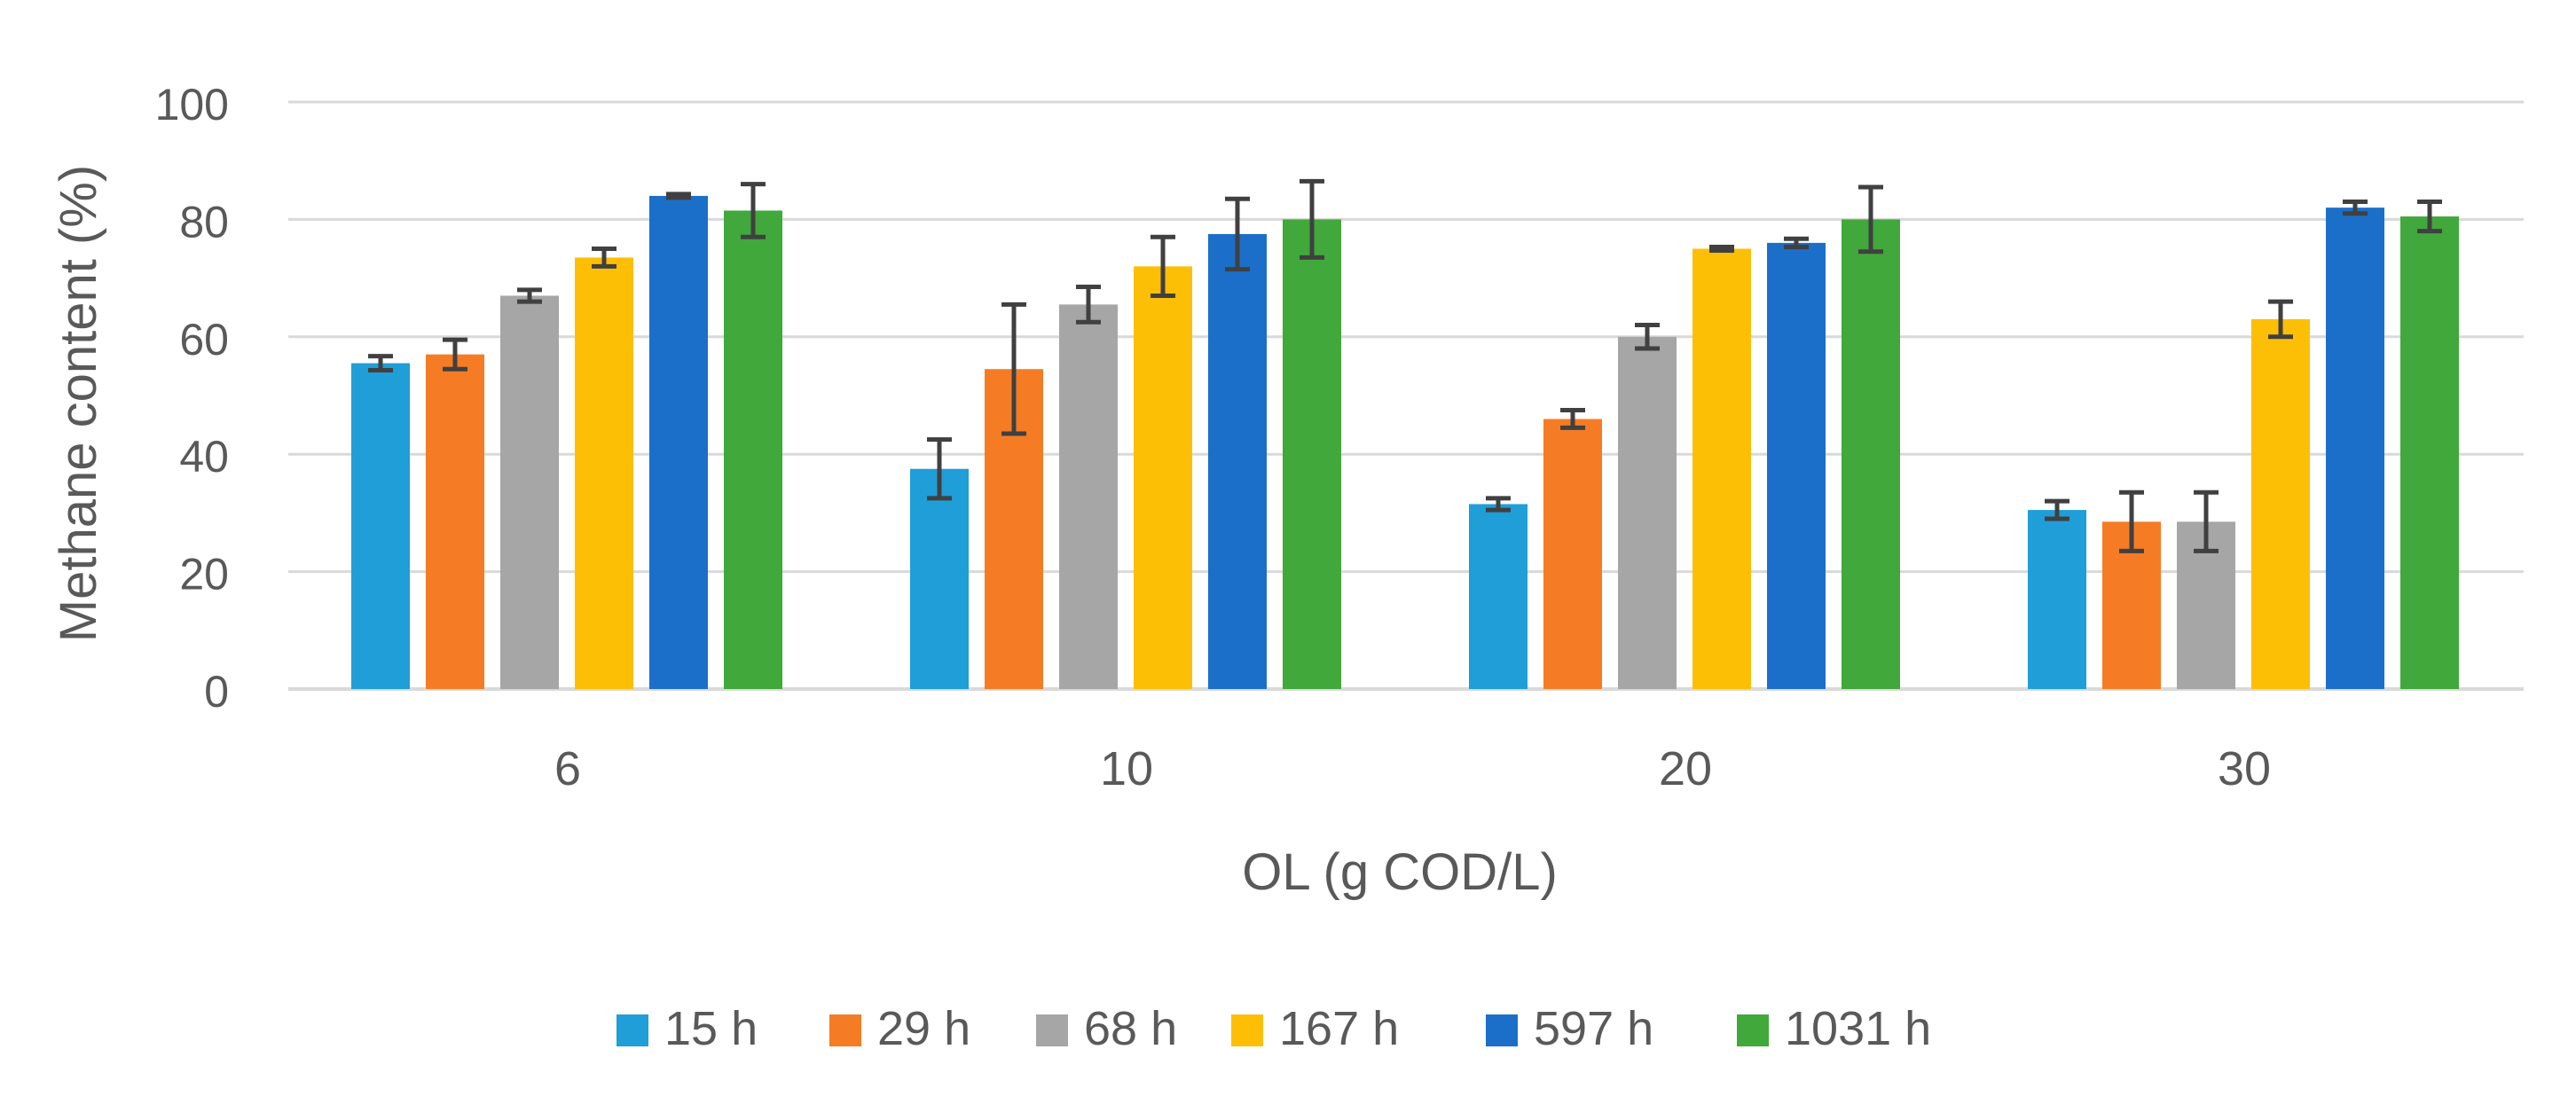 The width and height of the screenshot is (2576, 1120). I want to click on bar-29h-ol6, so click(455, 521).